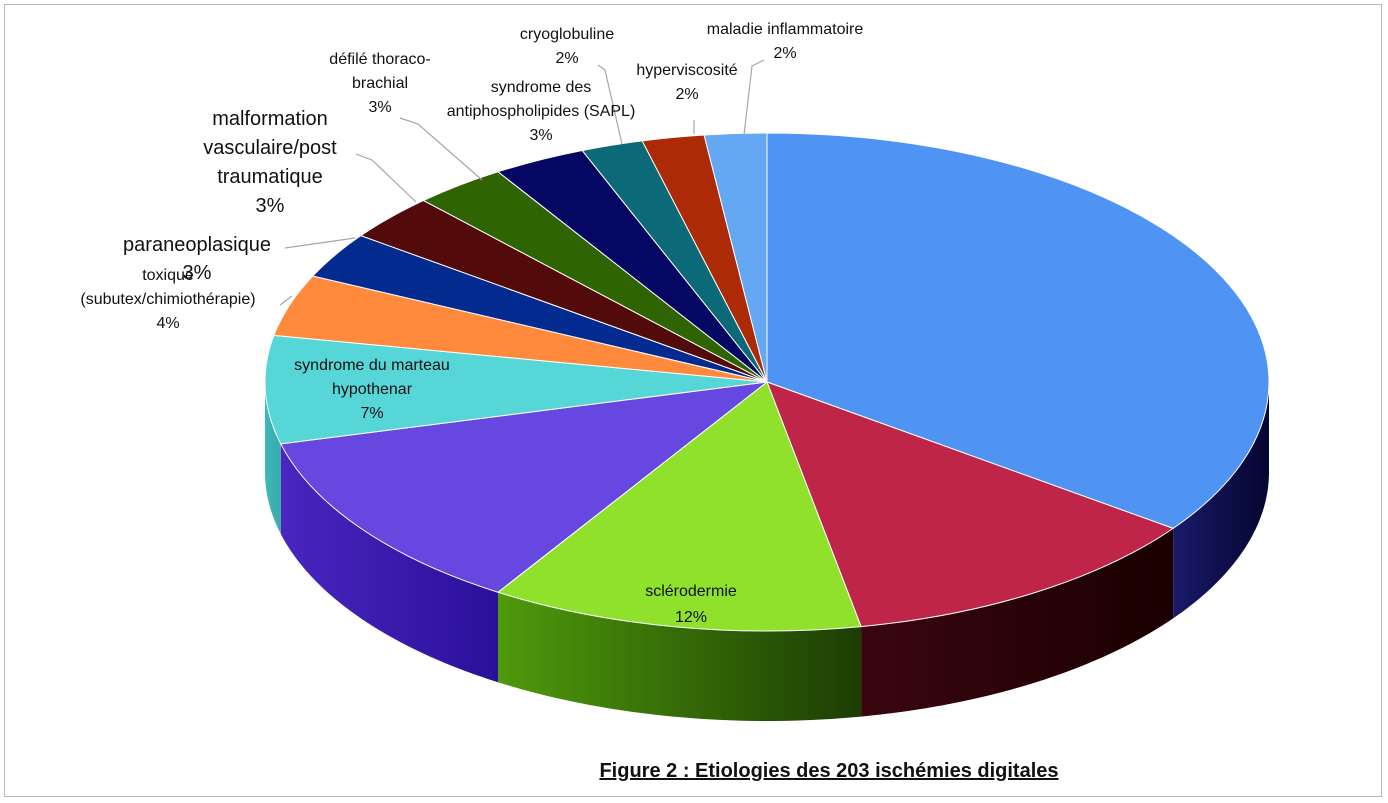 This screenshot has height=803, width=1388. Describe the element at coordinates (270, 148) in the screenshot. I see `label-text-malformation-vasculaire-post-traumatique: vasculaire/post` at that location.